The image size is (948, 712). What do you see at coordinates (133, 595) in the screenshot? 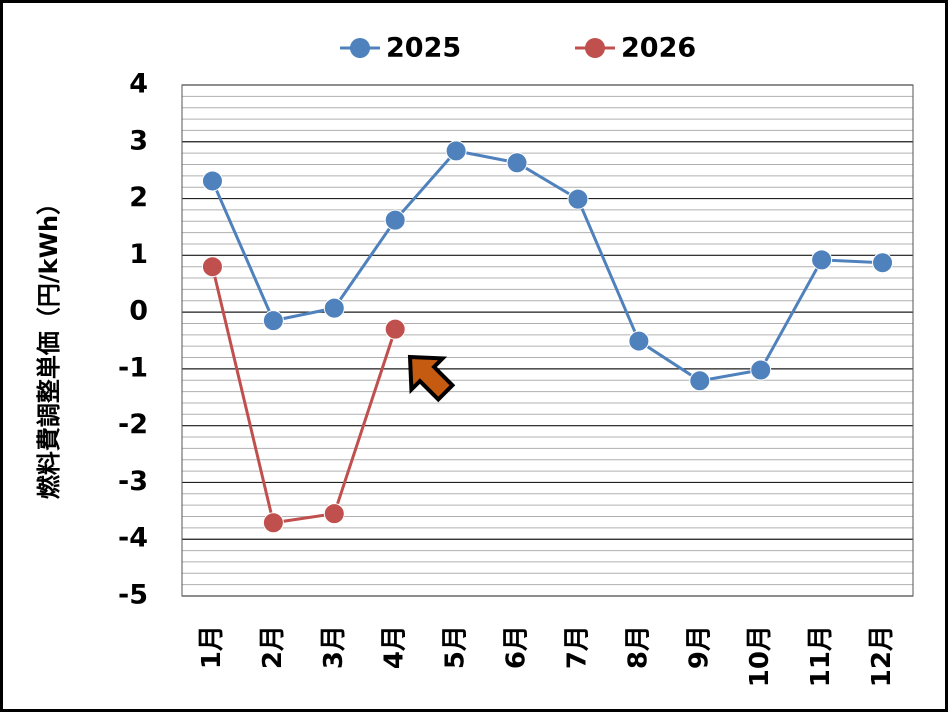
I see `y-tick-label: -5` at bounding box center [133, 595].